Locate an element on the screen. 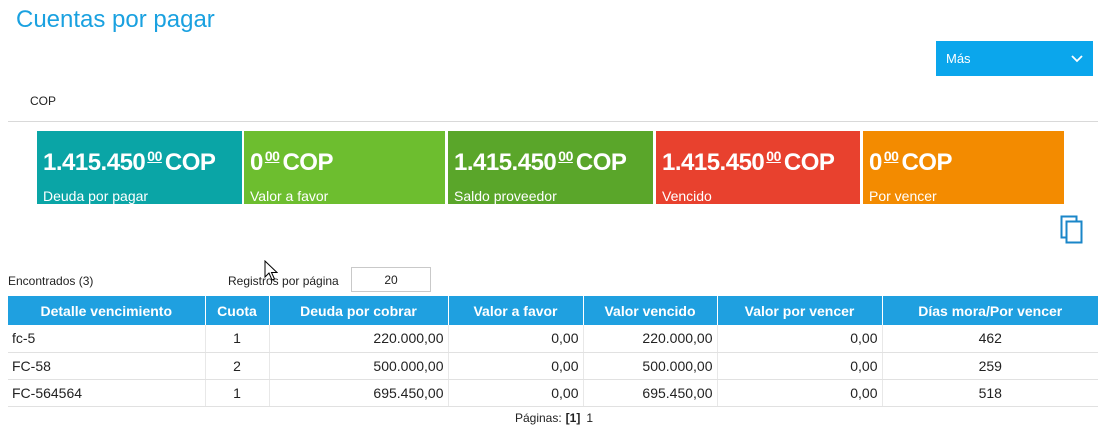 This screenshot has height=436, width=1108. card-deuda-por-pagar: 1.415.450 00 COP Deuda por pagar is located at coordinates (139, 167).